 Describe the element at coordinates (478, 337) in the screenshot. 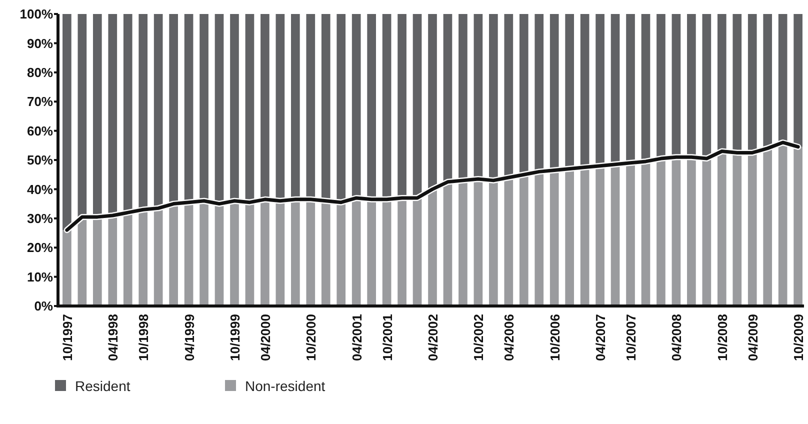

I see `x-tick-label: 10/2002` at that location.